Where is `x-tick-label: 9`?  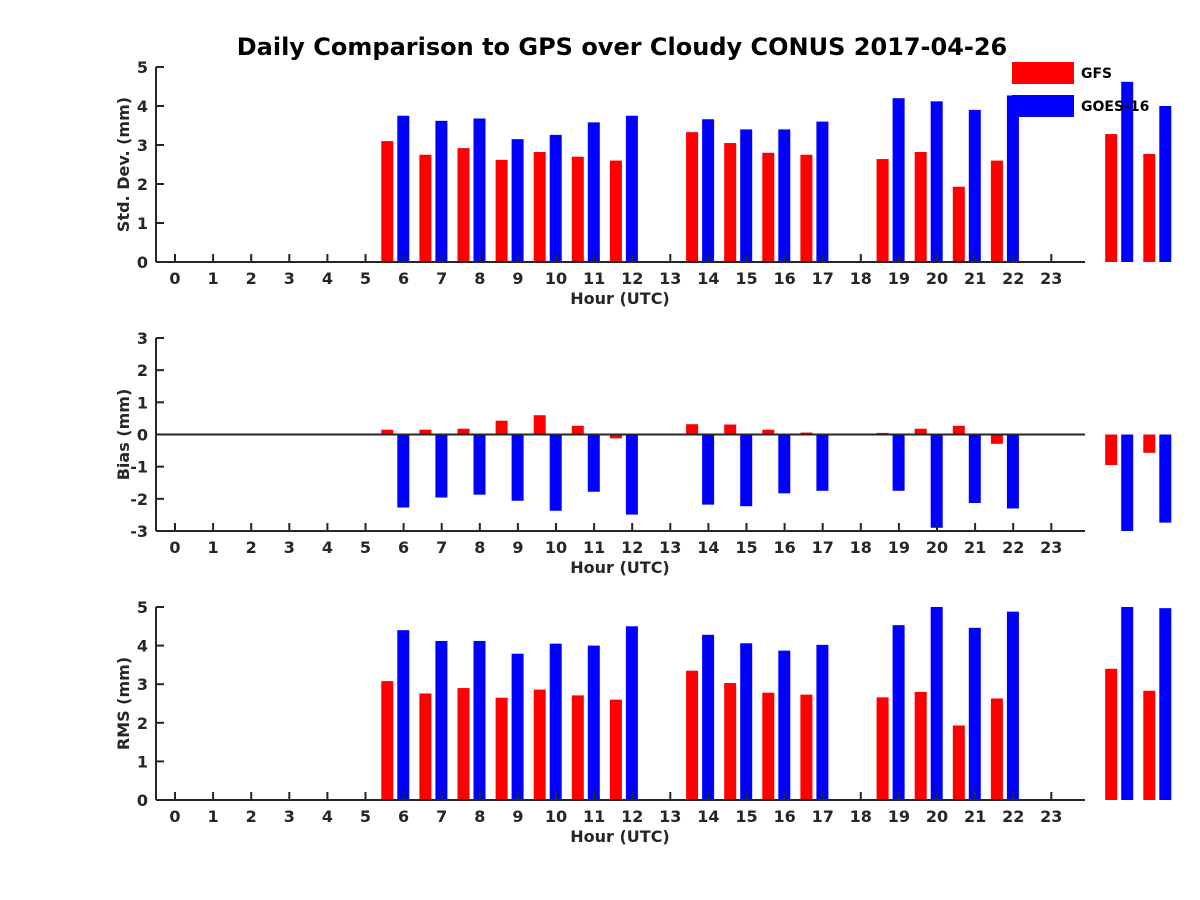
x-tick-label: 9 is located at coordinates (517, 278).